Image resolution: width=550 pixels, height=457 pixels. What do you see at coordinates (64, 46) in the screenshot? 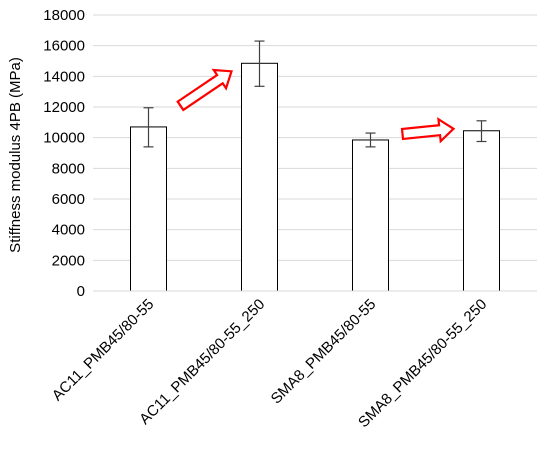
I see `y-tick-label: 16000` at bounding box center [64, 46].